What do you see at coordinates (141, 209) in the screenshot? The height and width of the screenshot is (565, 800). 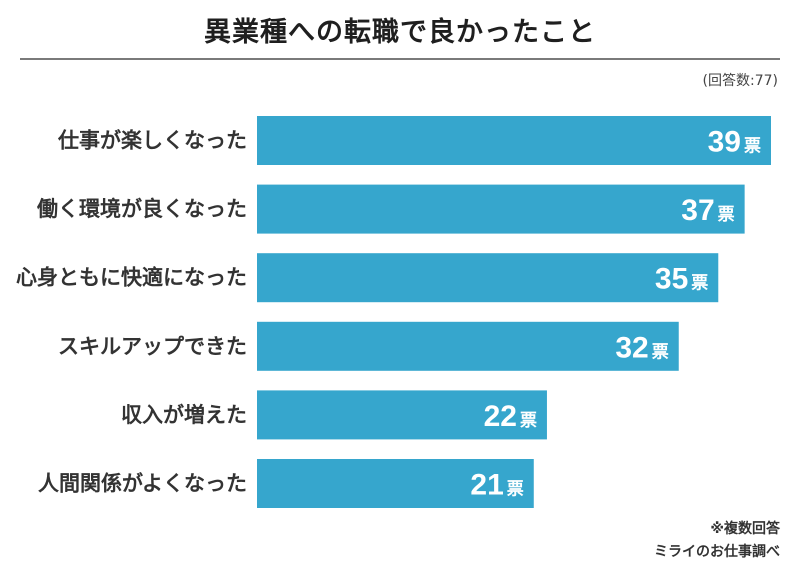 I see `category-label: 働く環境が良くなった` at bounding box center [141, 209].